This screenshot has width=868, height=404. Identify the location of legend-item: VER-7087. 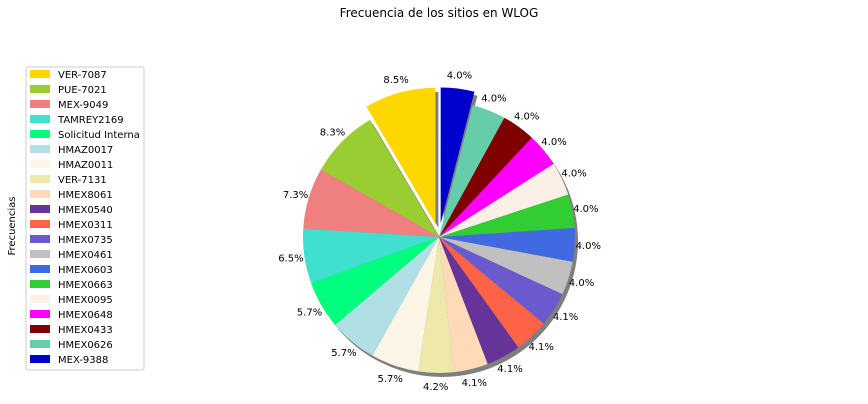
(68, 75).